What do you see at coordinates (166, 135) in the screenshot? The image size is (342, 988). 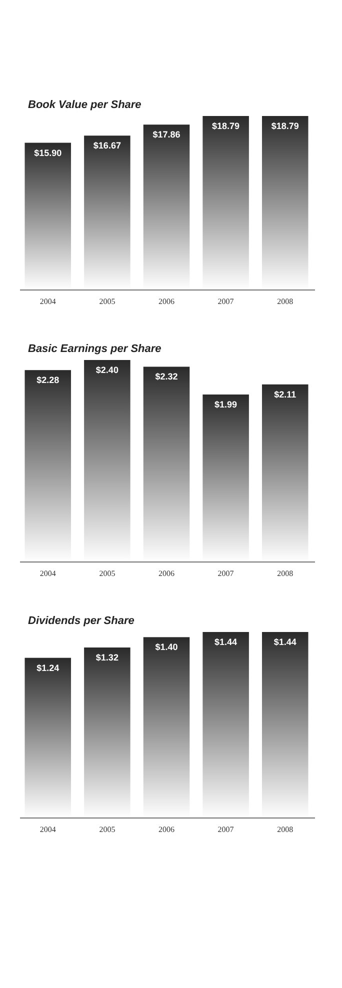 I see `data-label: $17.86` at bounding box center [166, 135].